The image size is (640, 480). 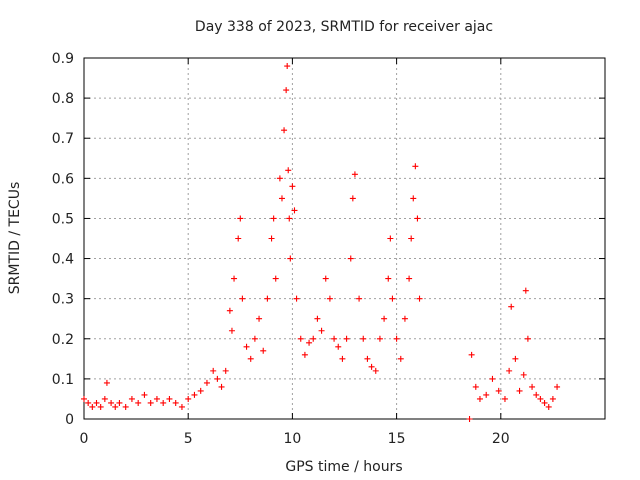 I want to click on y-tick-label: 0.4, so click(x=63, y=260).